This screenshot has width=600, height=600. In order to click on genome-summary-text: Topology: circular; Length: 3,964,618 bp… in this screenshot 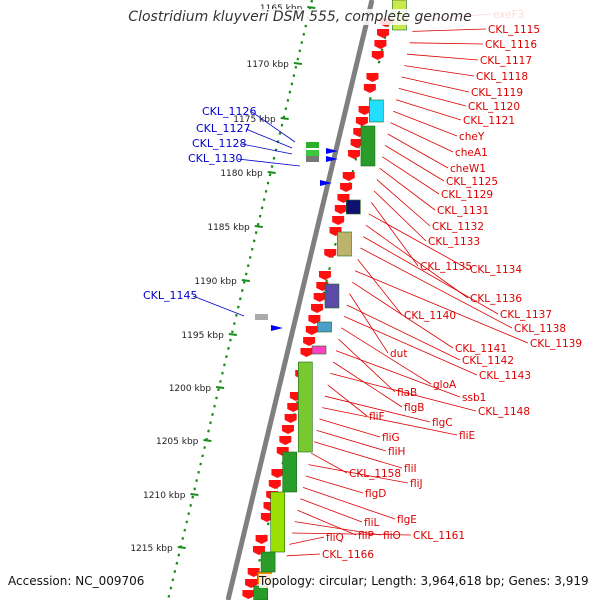, I will do `click(424, 581)`.